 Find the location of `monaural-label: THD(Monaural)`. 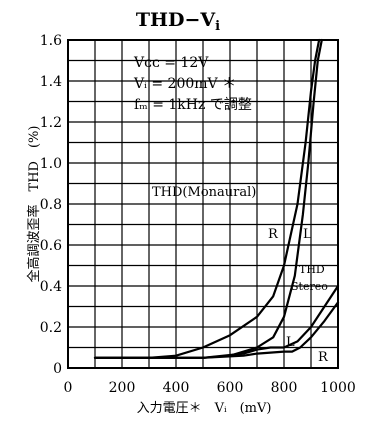

monaural-label: THD(Monaural) is located at coordinates (204, 192).